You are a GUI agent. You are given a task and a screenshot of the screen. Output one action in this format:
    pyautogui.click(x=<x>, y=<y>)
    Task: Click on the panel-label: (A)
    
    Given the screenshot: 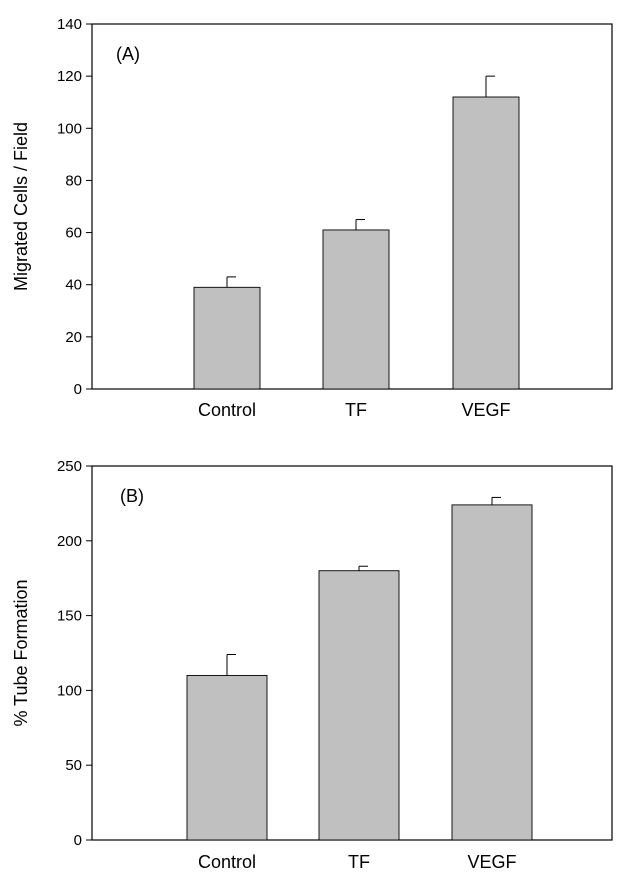 What is the action you would take?
    pyautogui.click(x=128, y=54)
    